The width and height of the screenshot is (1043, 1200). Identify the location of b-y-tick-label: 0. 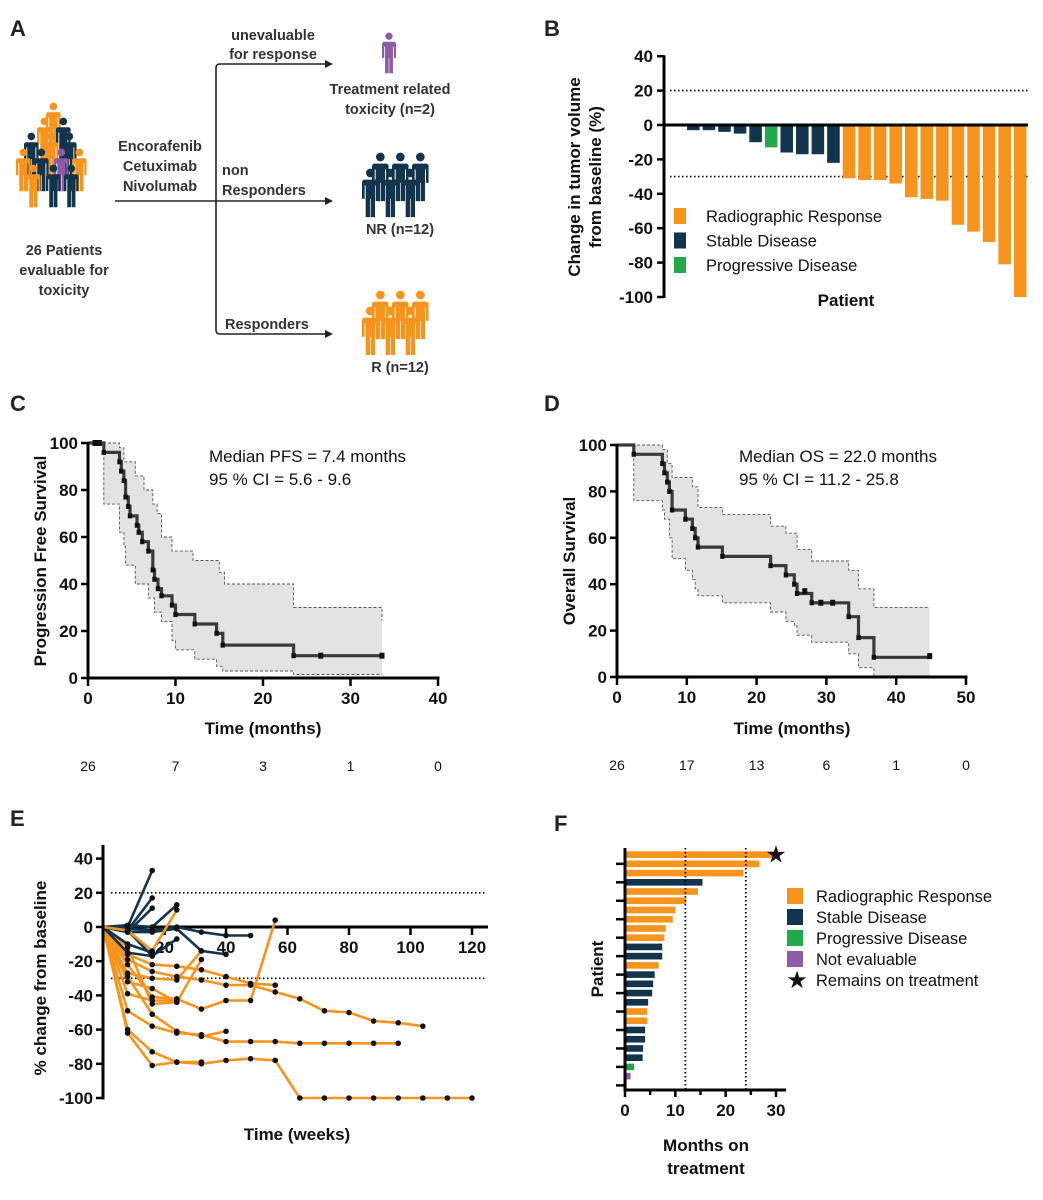
(648, 125).